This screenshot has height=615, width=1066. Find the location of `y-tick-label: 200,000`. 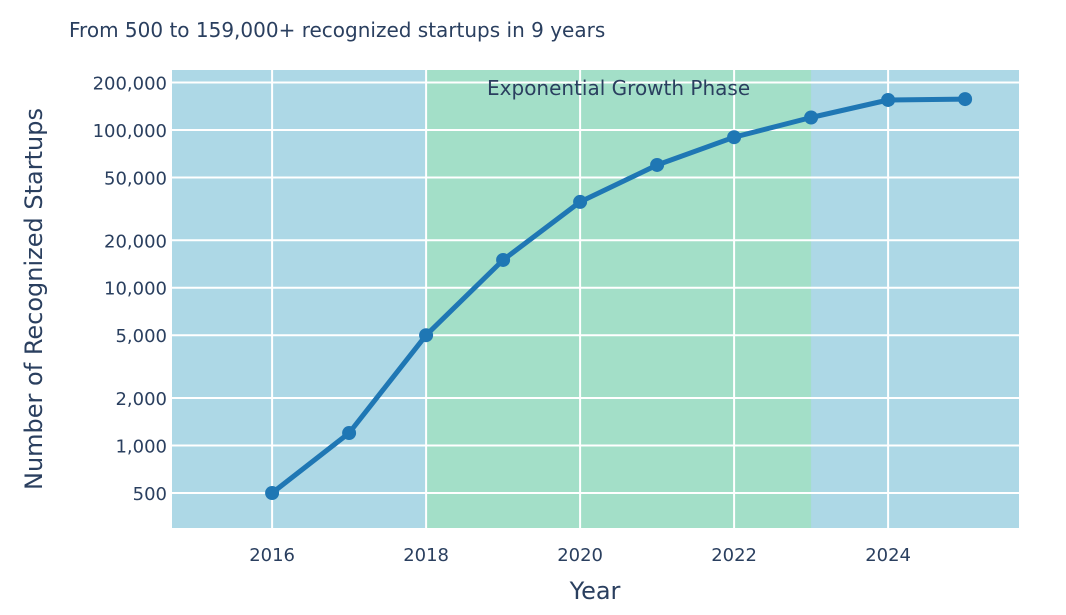

y-tick-label: 200,000 is located at coordinates (130, 83).